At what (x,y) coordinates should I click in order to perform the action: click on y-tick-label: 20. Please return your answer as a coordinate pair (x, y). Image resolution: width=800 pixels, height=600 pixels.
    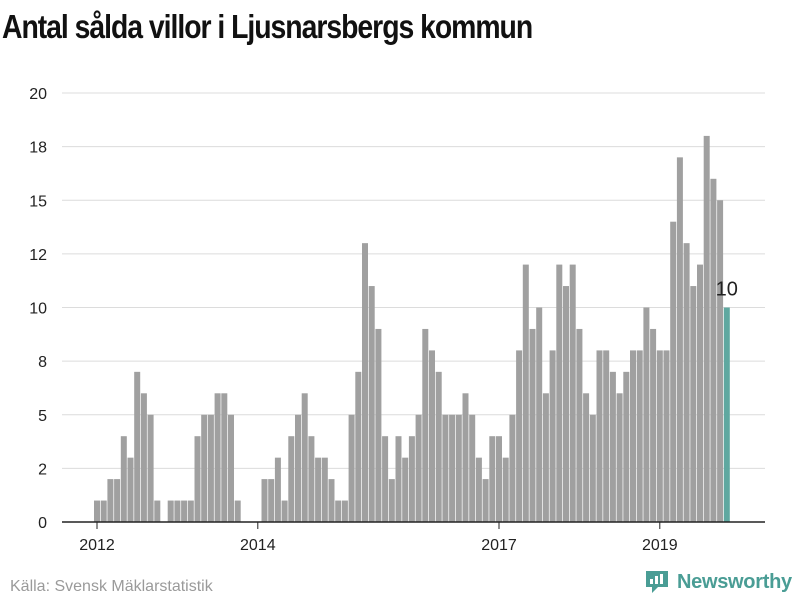
    Looking at the image, I should click on (38, 94).